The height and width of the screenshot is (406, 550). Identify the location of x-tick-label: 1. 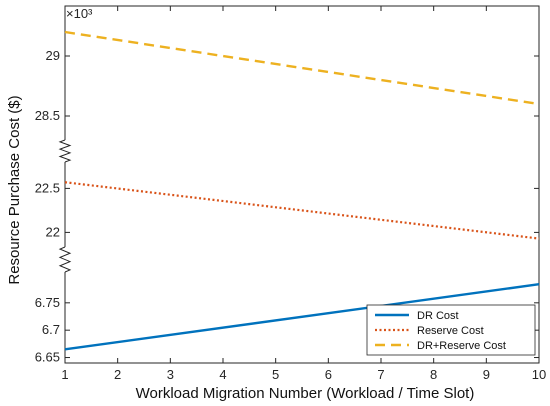
(64, 374).